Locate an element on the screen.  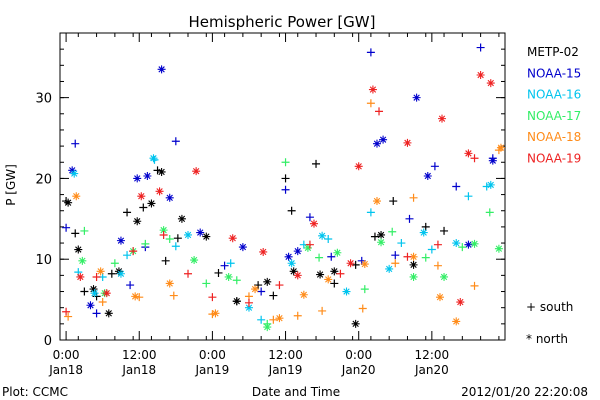
x-tick-label-date: Jan18 is located at coordinates (138, 370).